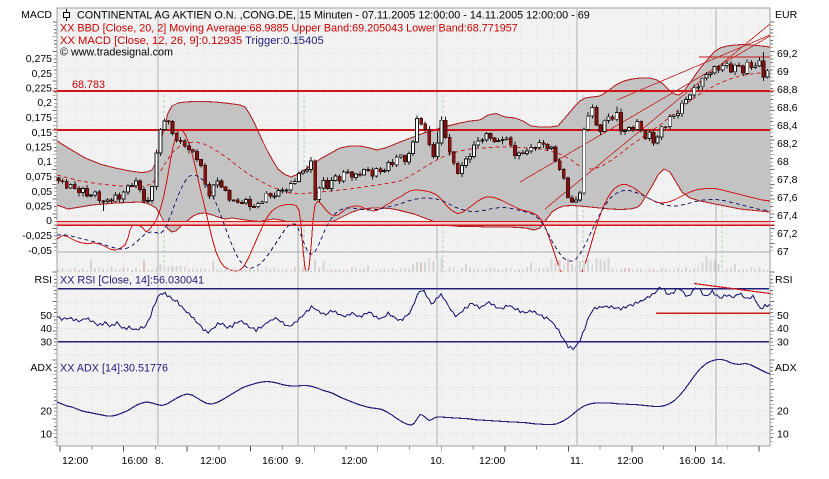 The image size is (829, 479). What do you see at coordinates (40, 251) in the screenshot?
I see `svg-text: -0,05` at bounding box center [40, 251].